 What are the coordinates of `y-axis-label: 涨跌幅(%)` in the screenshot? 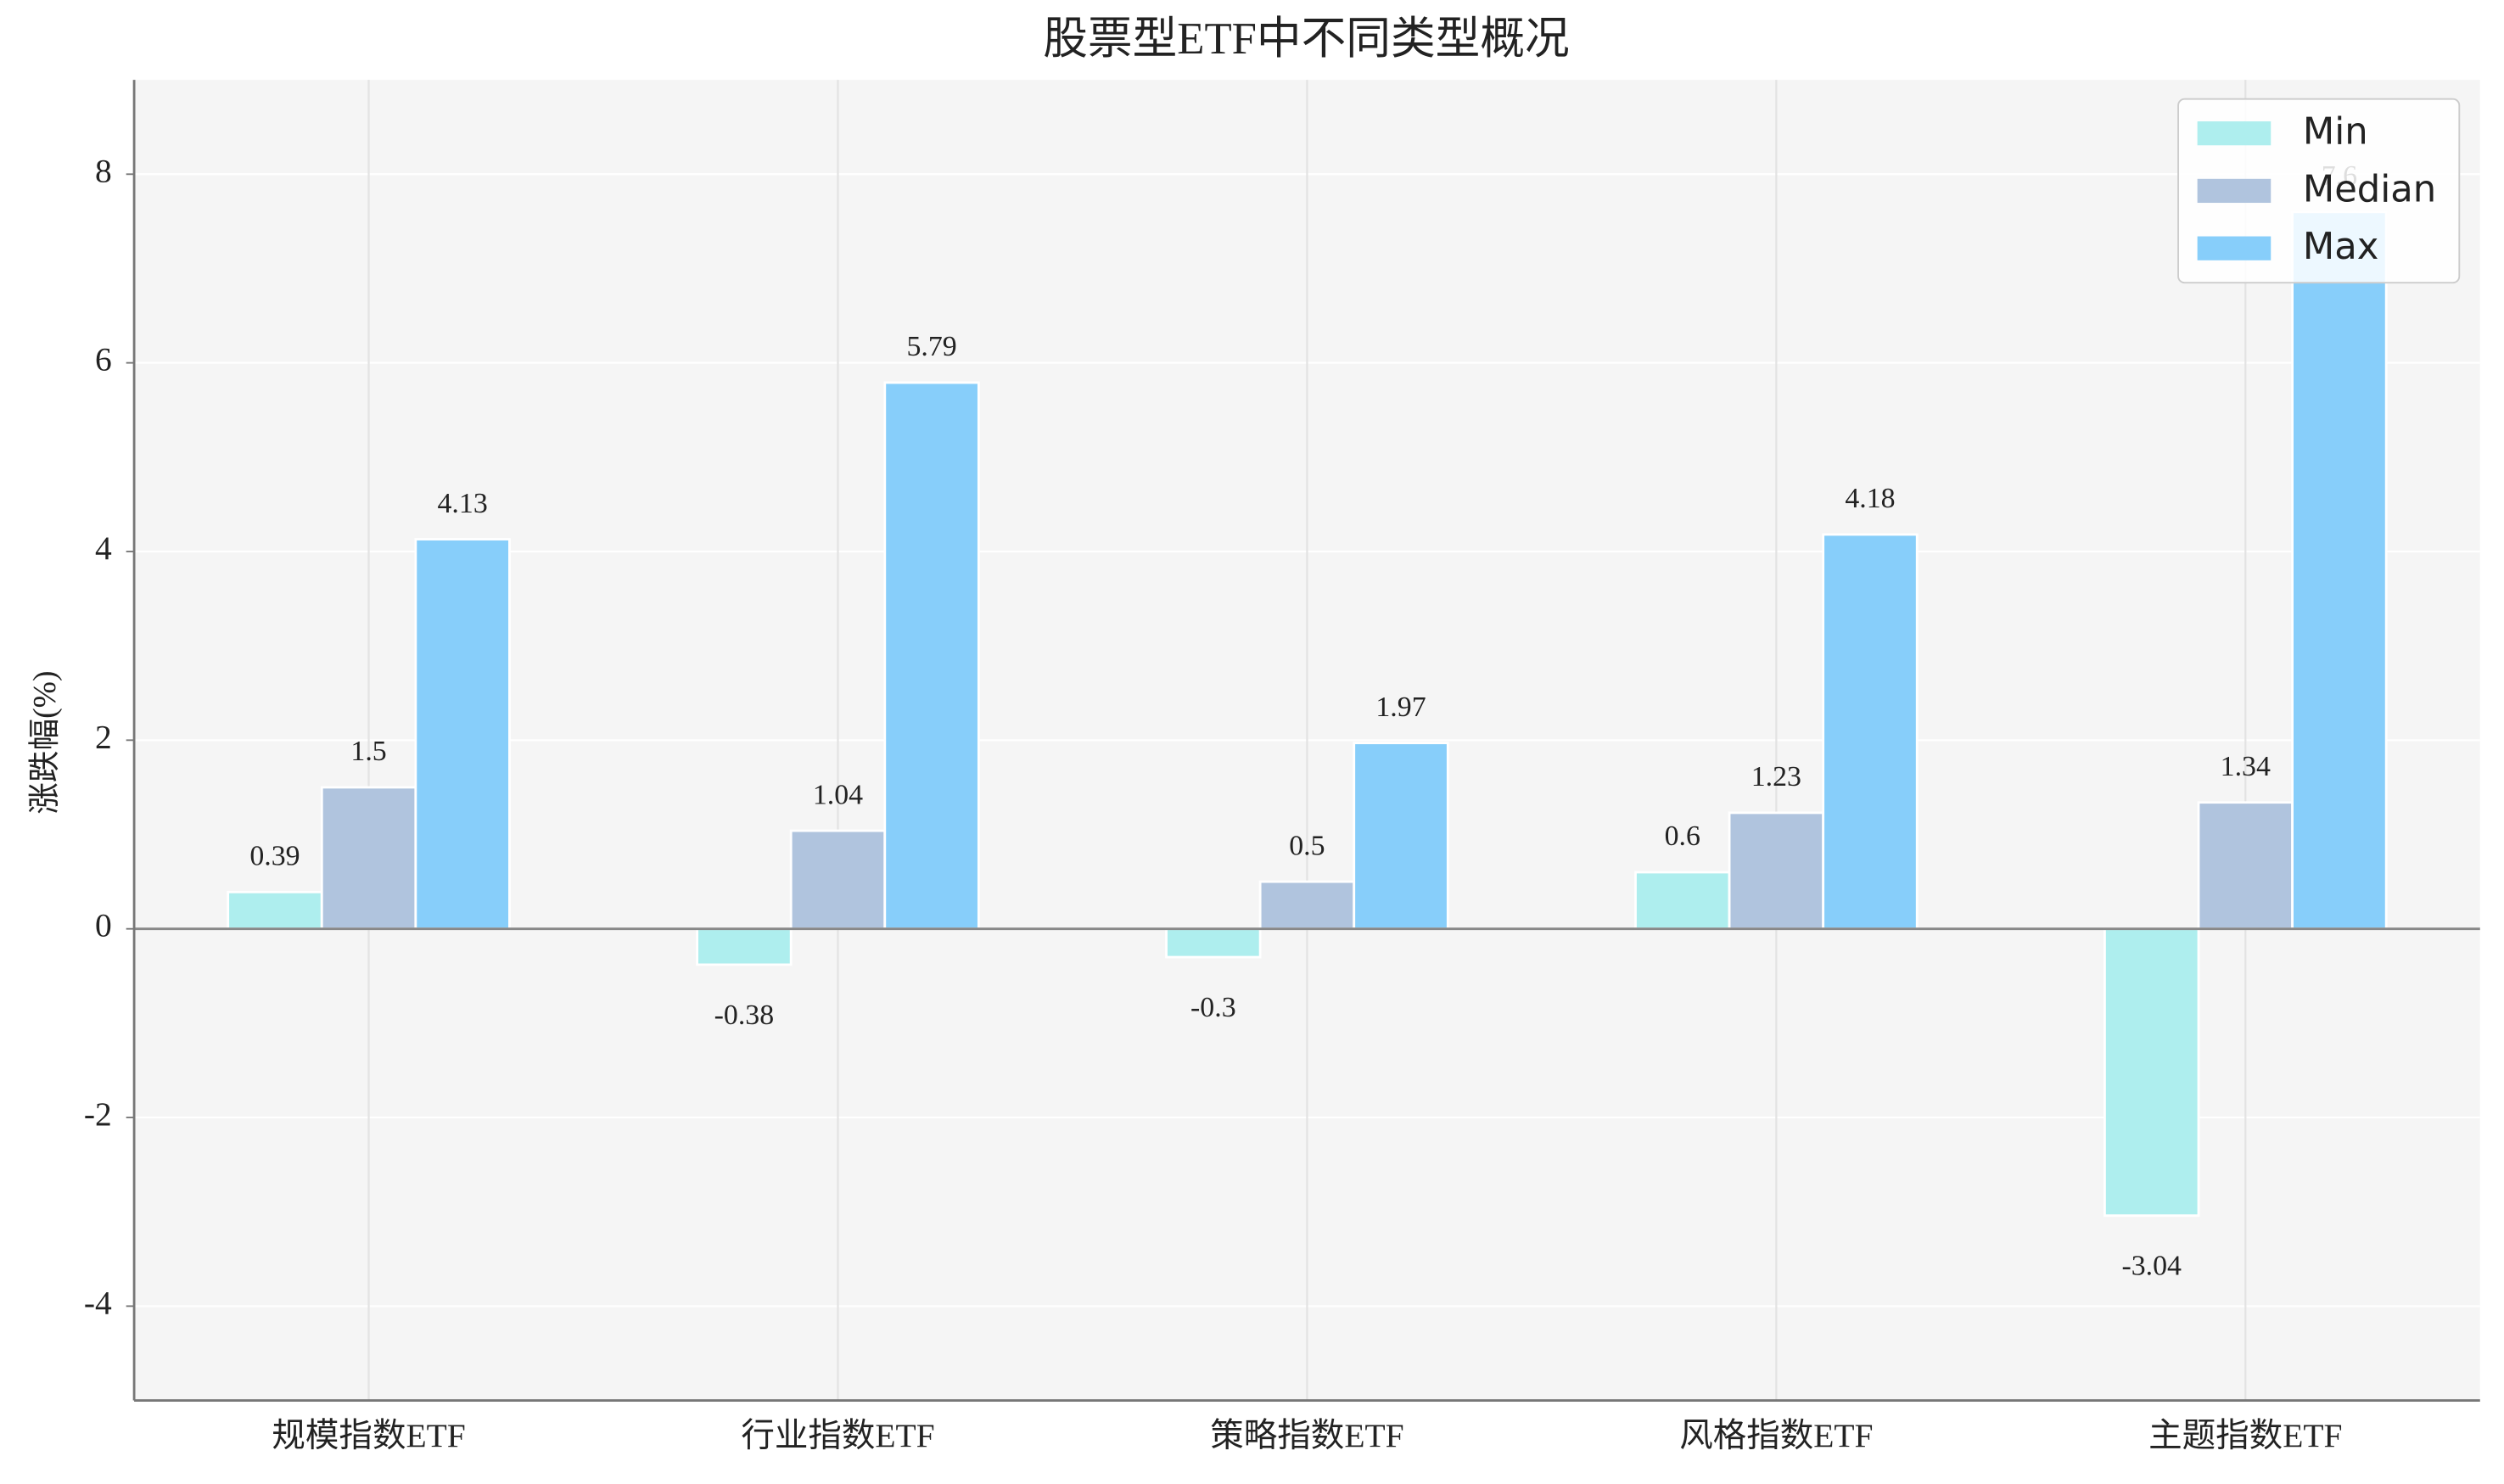 It's located at (45, 743).